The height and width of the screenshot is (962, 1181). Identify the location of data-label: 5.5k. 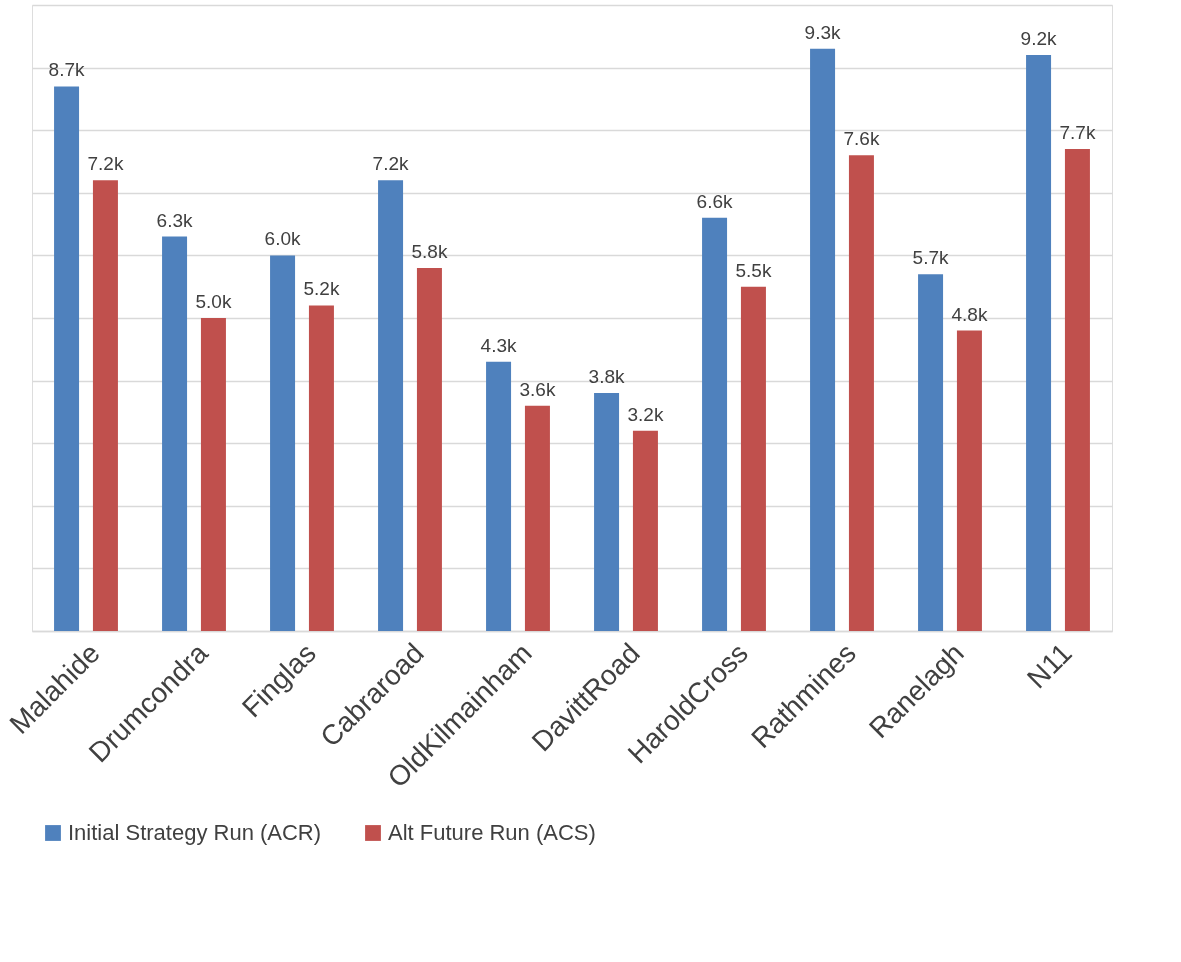
(753, 270).